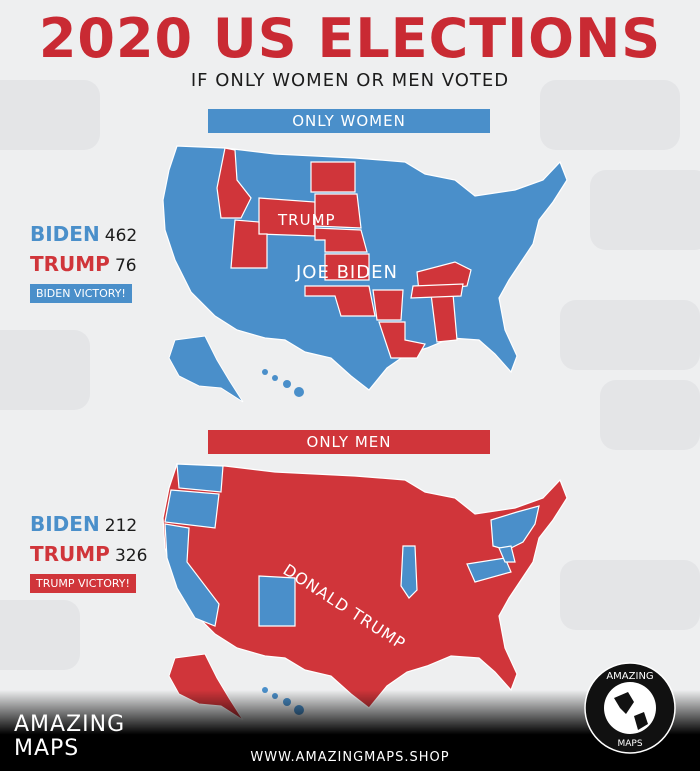 This screenshot has height=771, width=700. I want to click on only-men-banner: ONLY MEN, so click(349, 442).